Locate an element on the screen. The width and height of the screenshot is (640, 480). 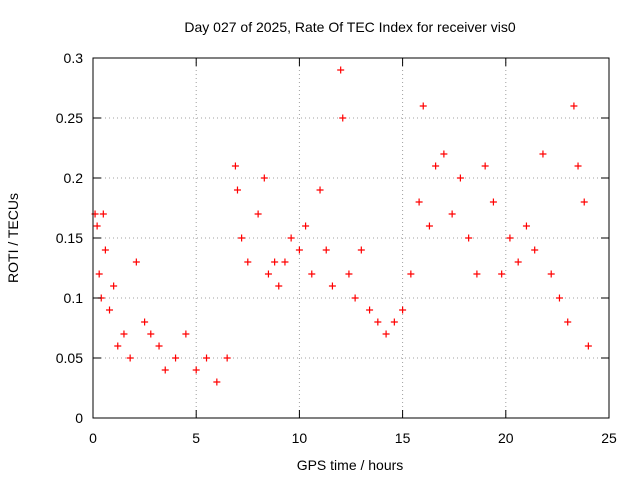
x-tick-label: 0 is located at coordinates (93, 438).